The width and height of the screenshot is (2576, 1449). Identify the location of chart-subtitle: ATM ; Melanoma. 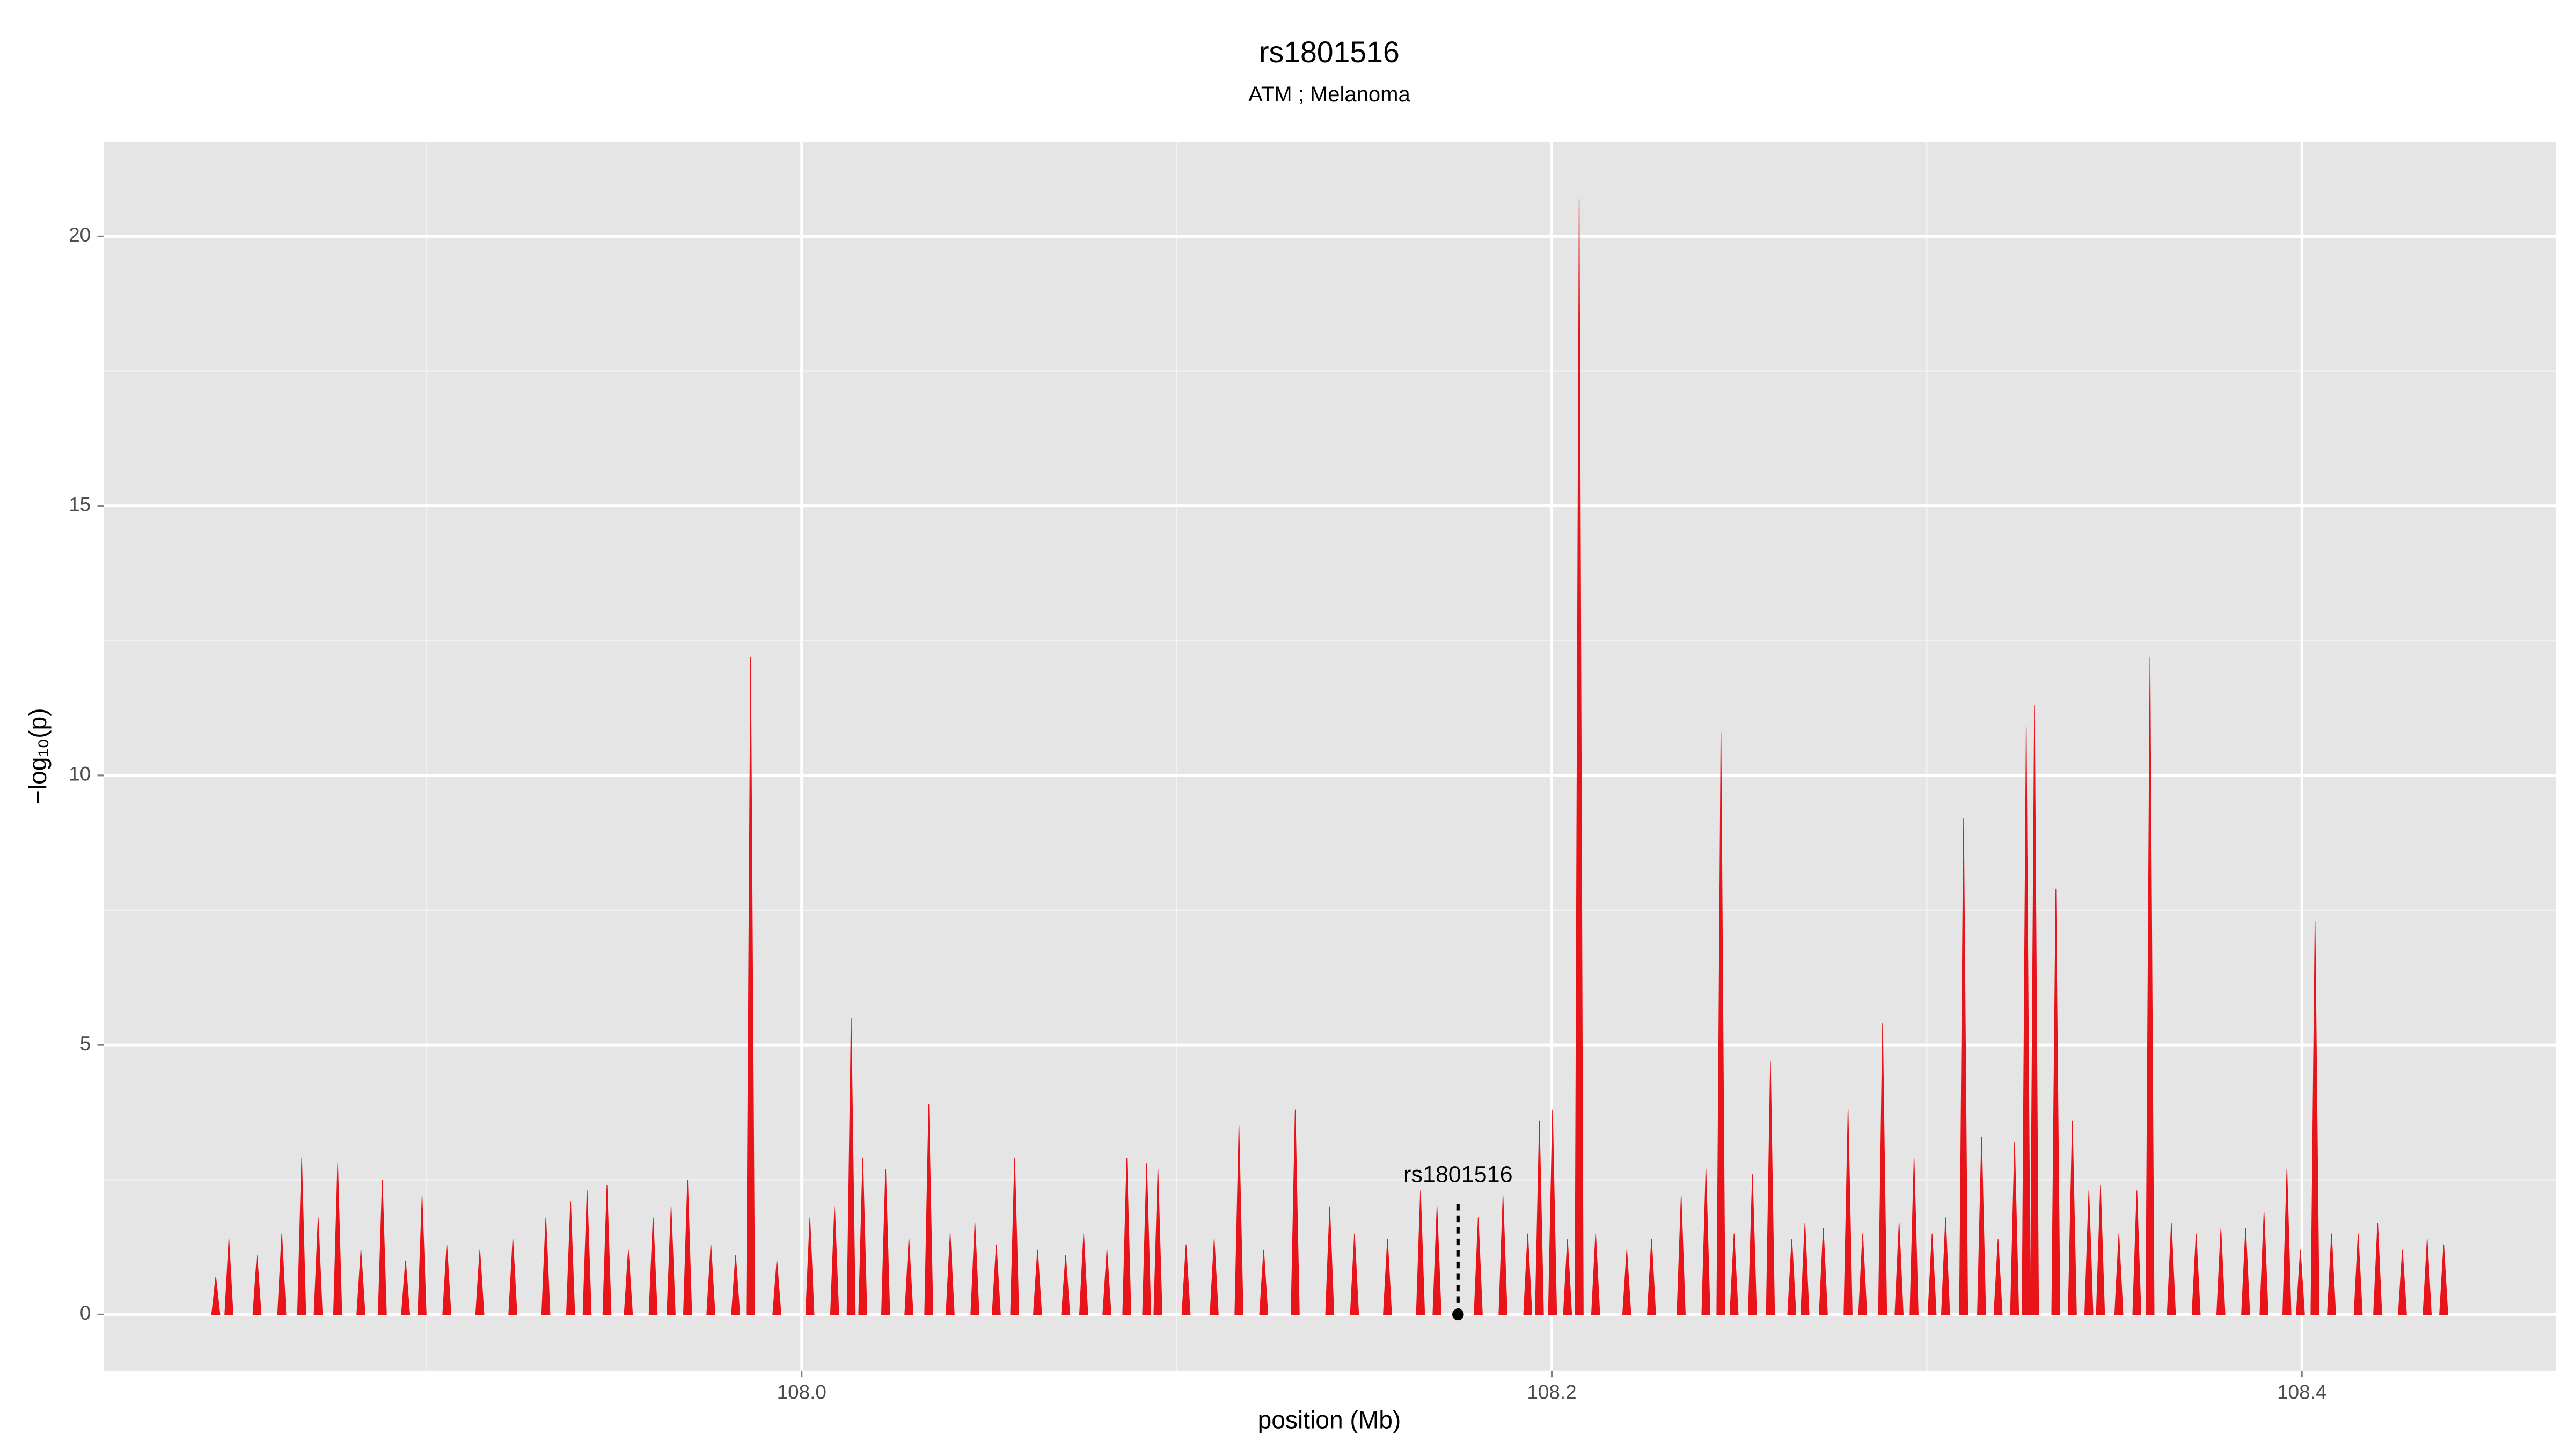
(1329, 94).